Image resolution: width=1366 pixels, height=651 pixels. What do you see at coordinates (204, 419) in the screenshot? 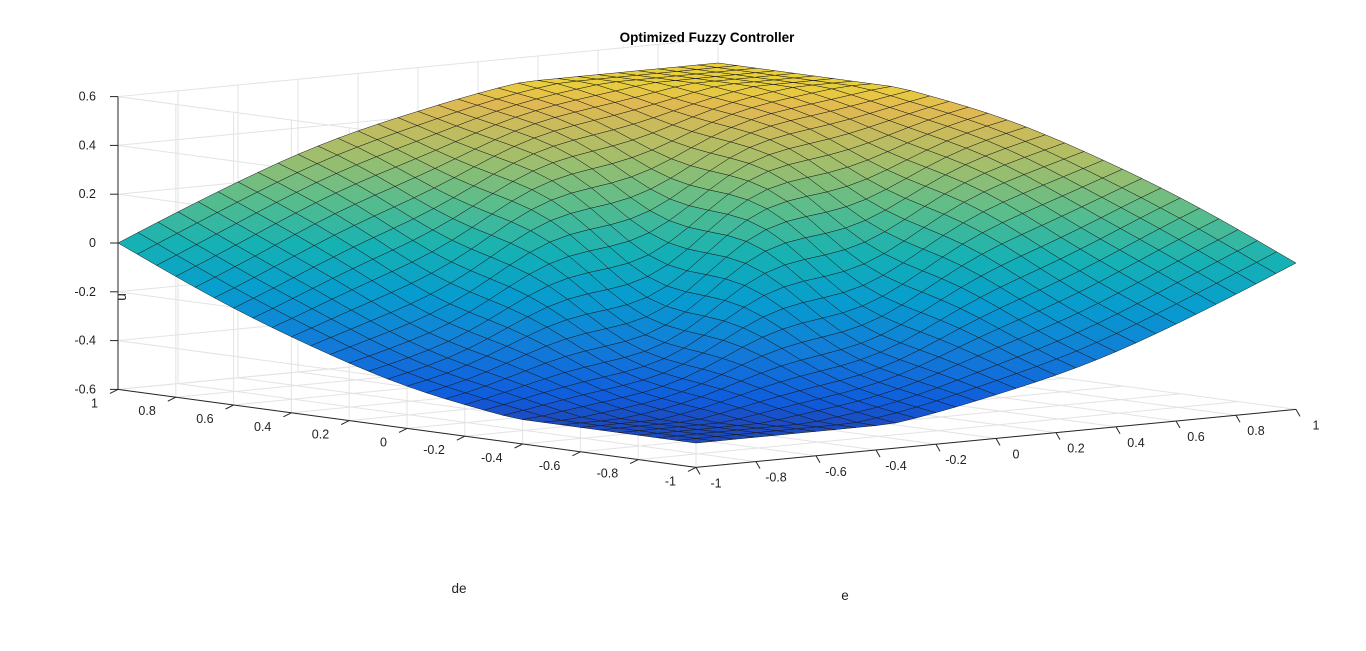
I see `y-tick-label: 0.6` at bounding box center [204, 419].